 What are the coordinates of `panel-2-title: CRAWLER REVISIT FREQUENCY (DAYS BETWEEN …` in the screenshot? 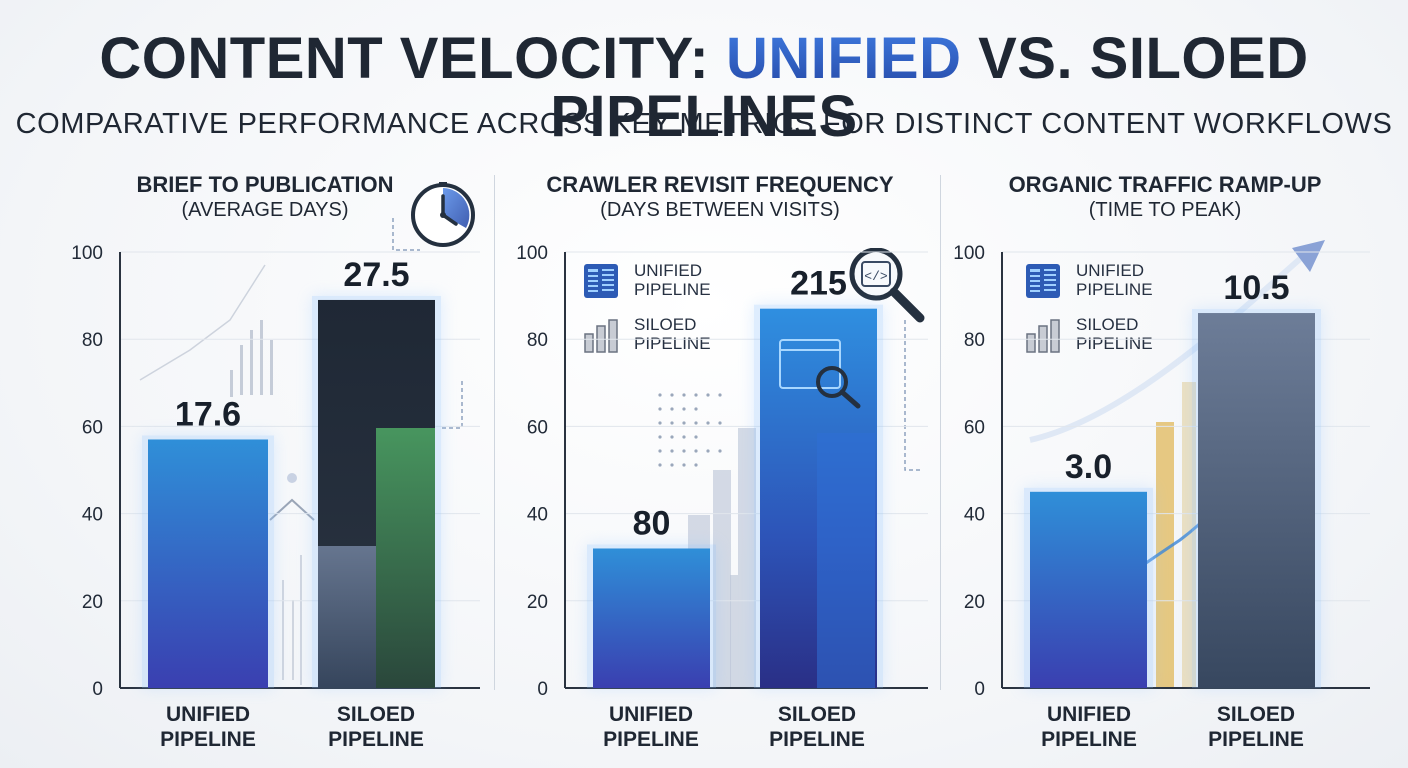 It's located at (720, 197).